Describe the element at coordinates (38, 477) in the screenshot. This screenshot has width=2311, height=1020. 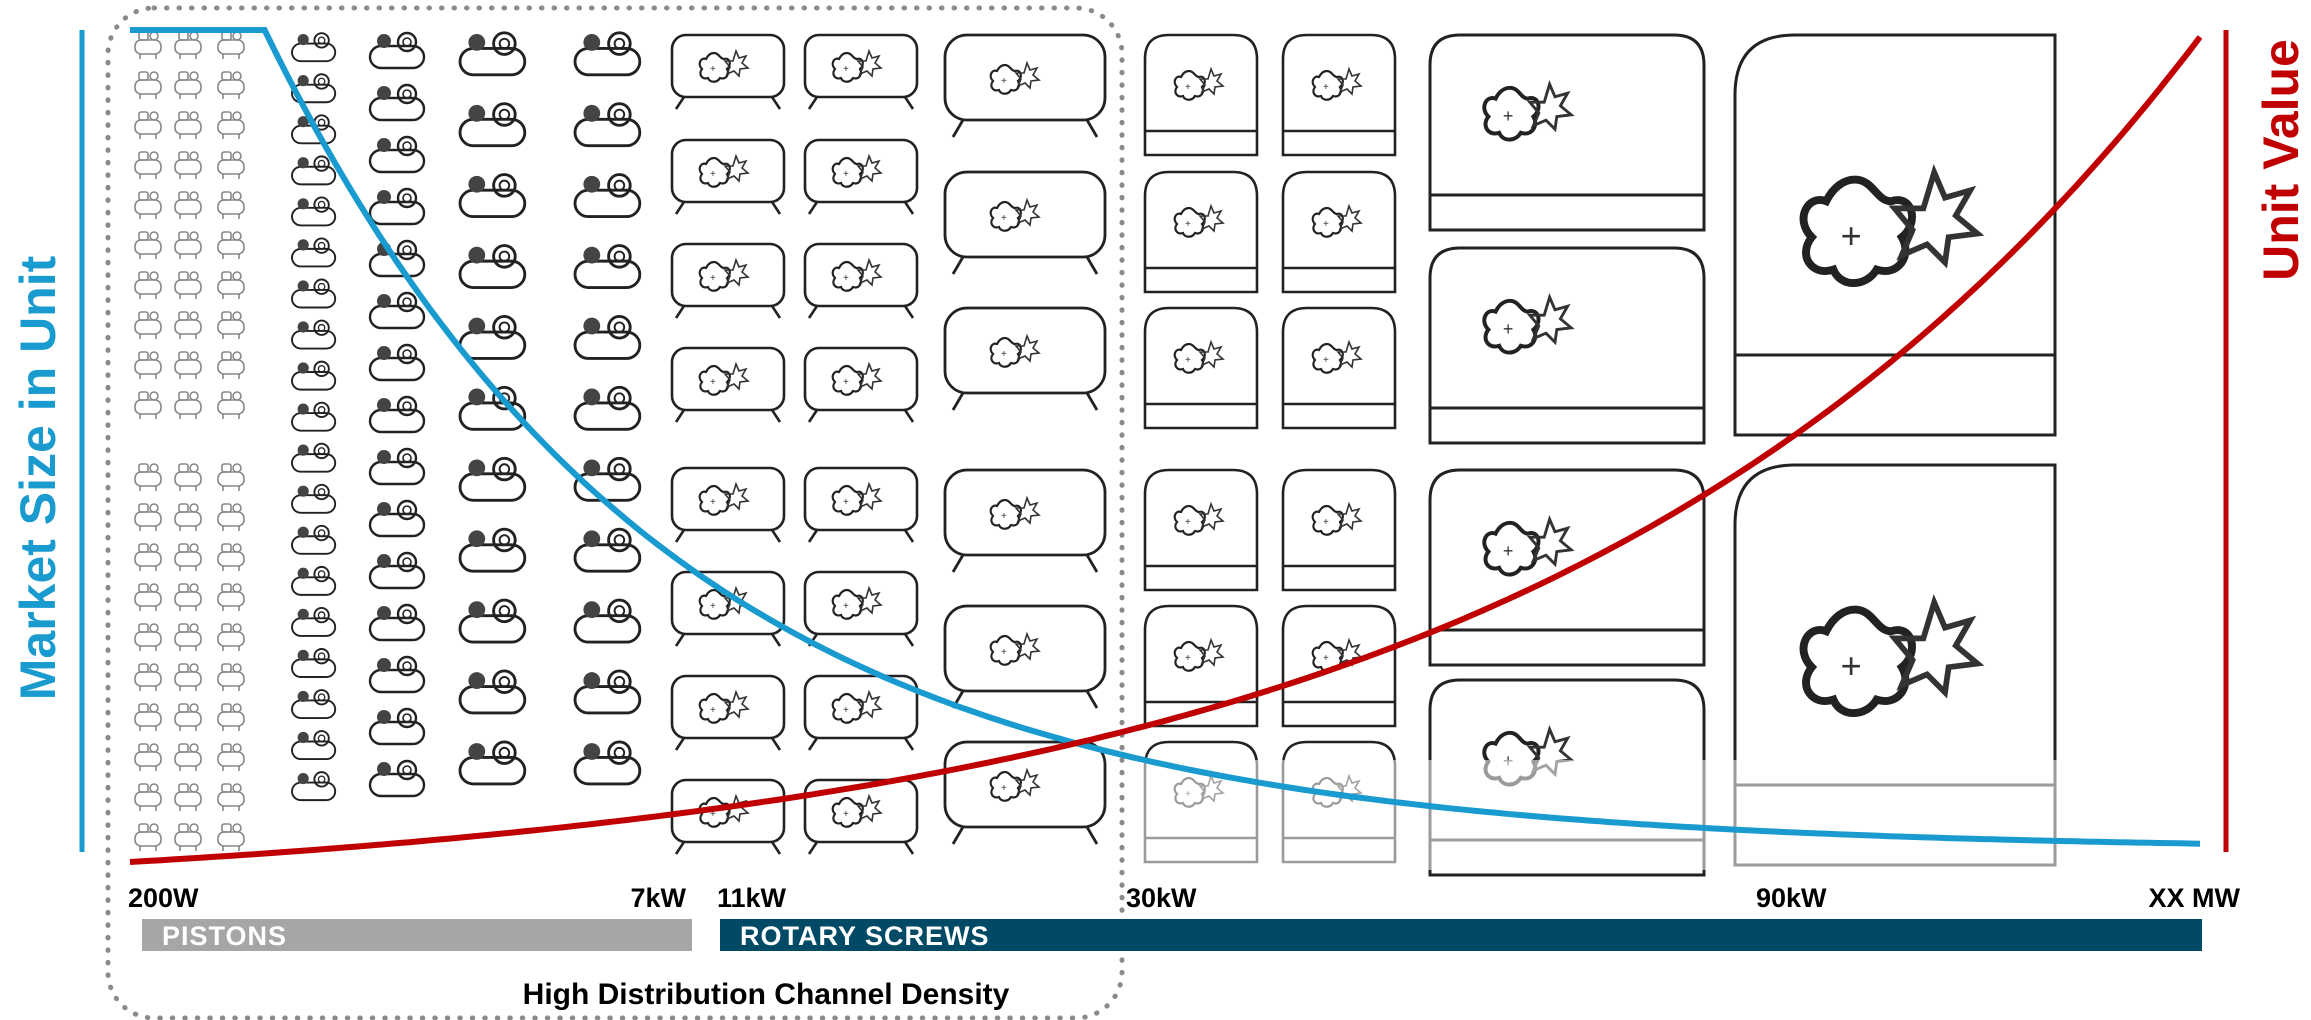
I see `left-axis-title: Market Size in Unit` at that location.